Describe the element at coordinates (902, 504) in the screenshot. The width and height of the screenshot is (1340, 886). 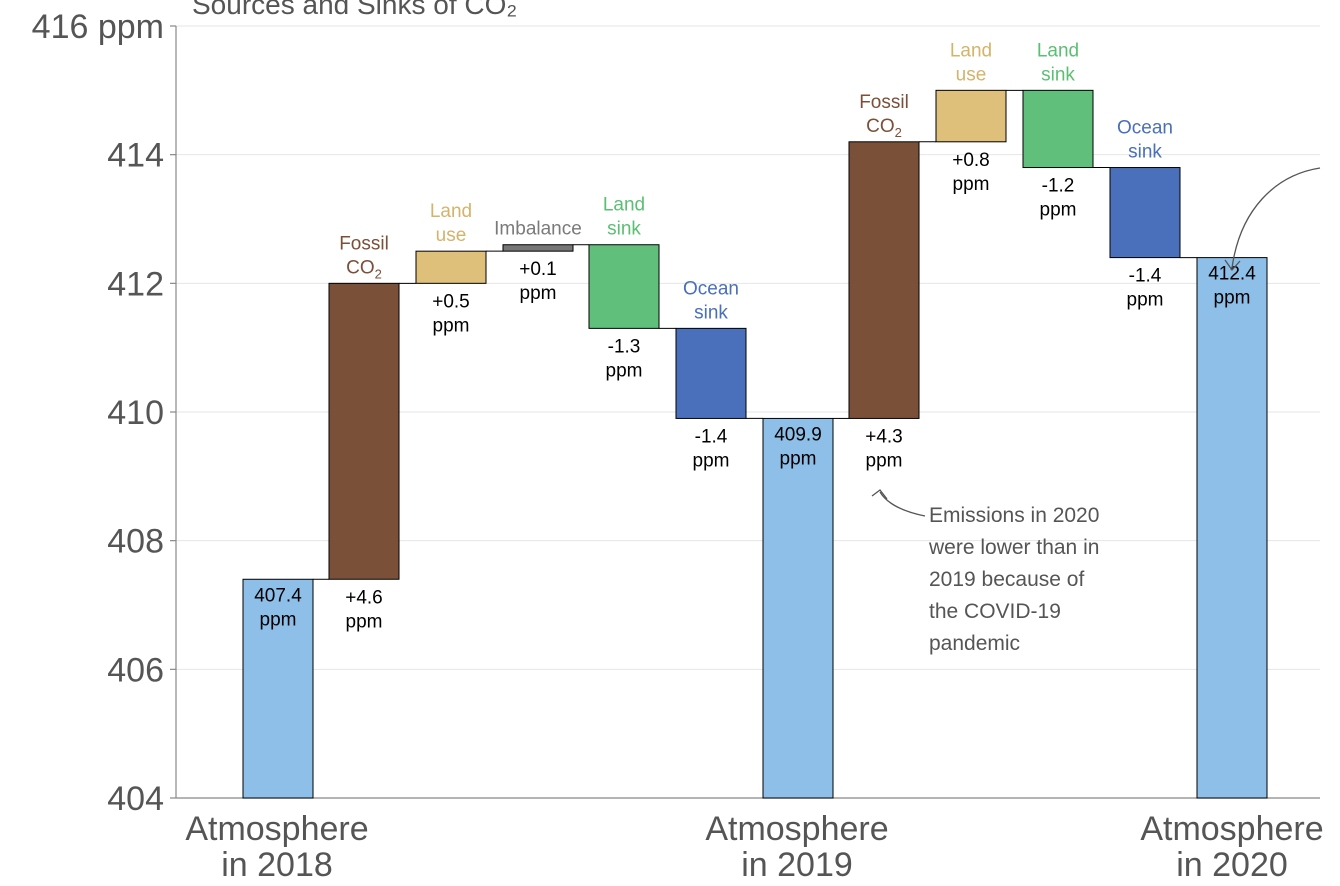
I see `annotation-arrow` at that location.